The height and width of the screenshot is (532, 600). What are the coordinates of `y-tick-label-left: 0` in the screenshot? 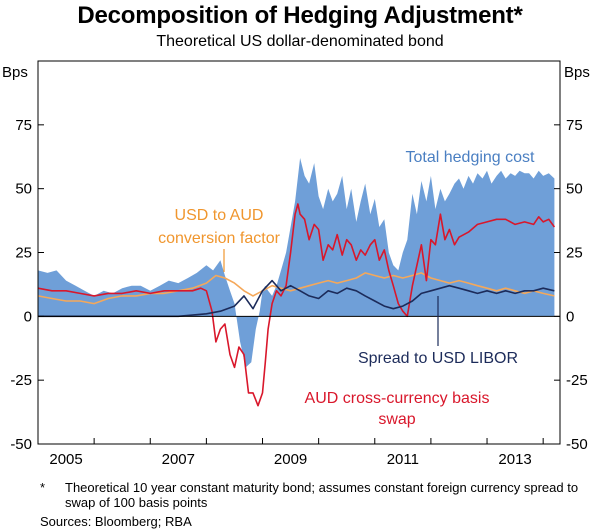 It's located at (28, 316).